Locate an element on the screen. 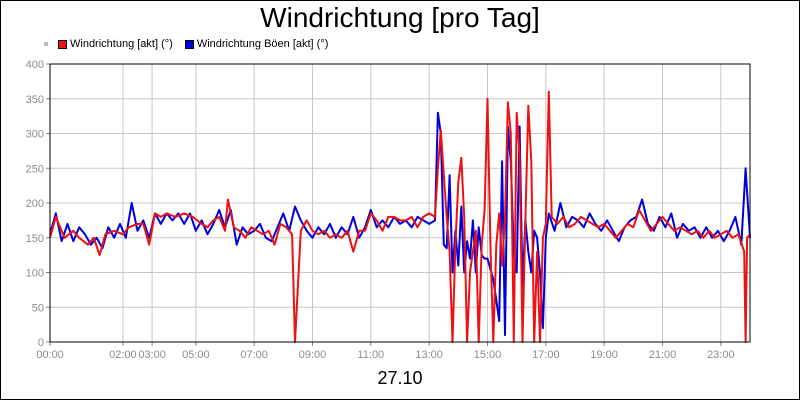  x-tick-label: 05:00 is located at coordinates (196, 355).